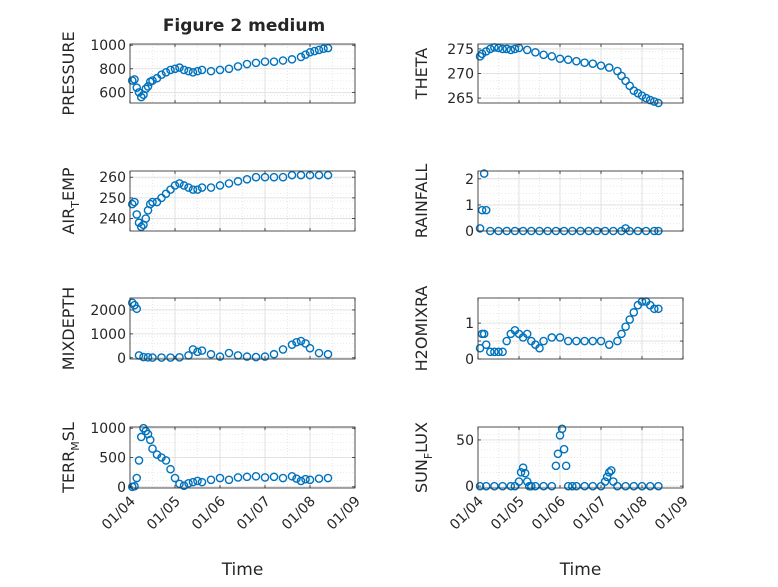 Image resolution: width=778 pixels, height=587 pixels. Describe the element at coordinates (209, 513) in the screenshot. I see `x-tick-label: 01/06` at that location.